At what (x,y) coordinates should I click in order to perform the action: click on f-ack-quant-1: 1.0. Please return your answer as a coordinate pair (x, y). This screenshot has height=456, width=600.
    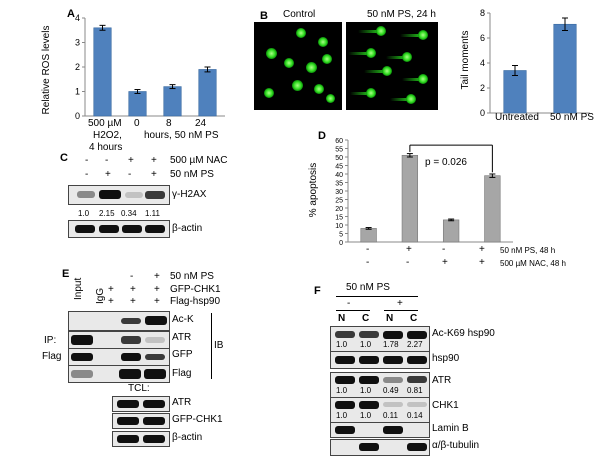
    Looking at the image, I should click on (342, 344).